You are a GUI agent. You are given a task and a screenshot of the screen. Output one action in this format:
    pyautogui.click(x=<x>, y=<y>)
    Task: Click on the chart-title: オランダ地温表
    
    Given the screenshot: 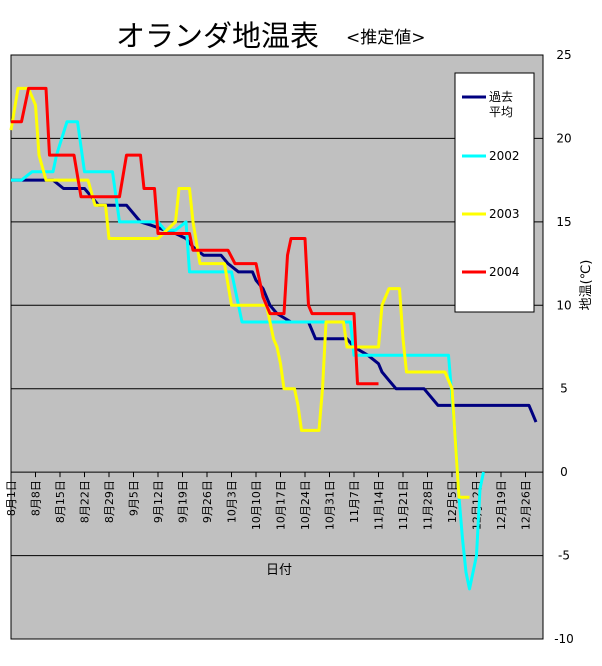 What is the action you would take?
    pyautogui.click(x=217, y=36)
    